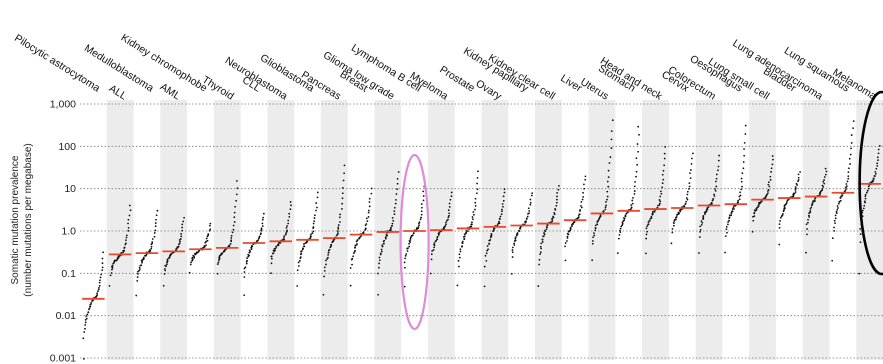  Describe the element at coordinates (68, 232) in the screenshot. I see `y-tick-label-4: 1.0` at that location.